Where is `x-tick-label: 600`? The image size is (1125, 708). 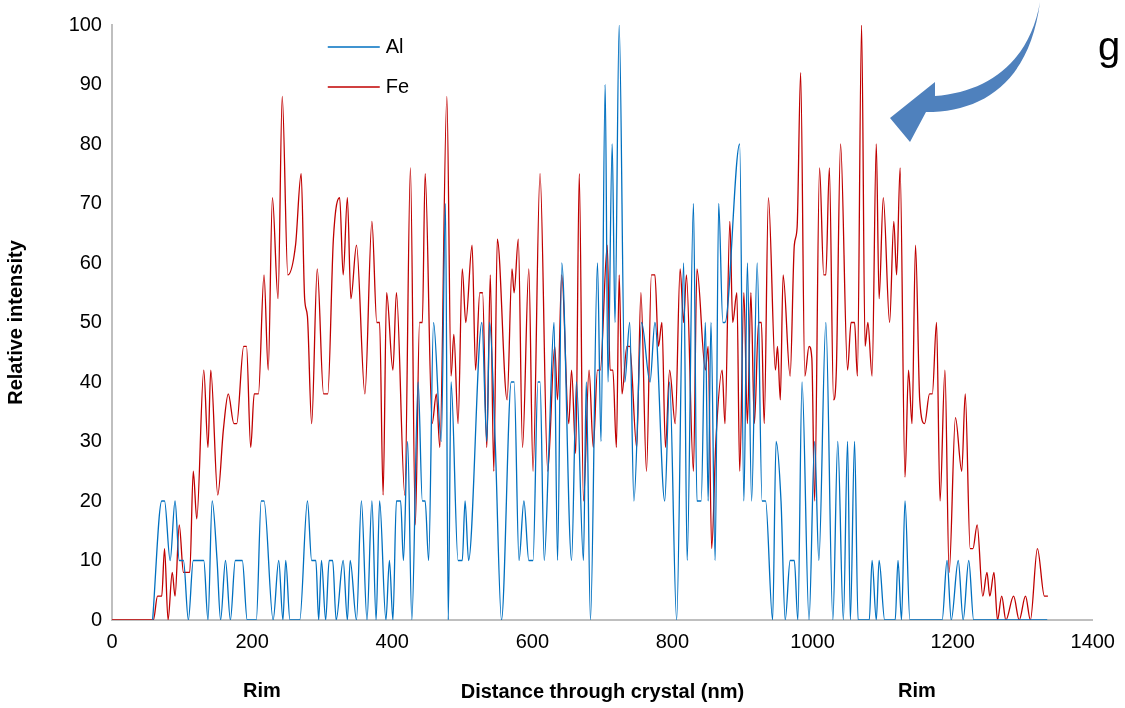
x-tick-label: 600 is located at coordinates (532, 640).